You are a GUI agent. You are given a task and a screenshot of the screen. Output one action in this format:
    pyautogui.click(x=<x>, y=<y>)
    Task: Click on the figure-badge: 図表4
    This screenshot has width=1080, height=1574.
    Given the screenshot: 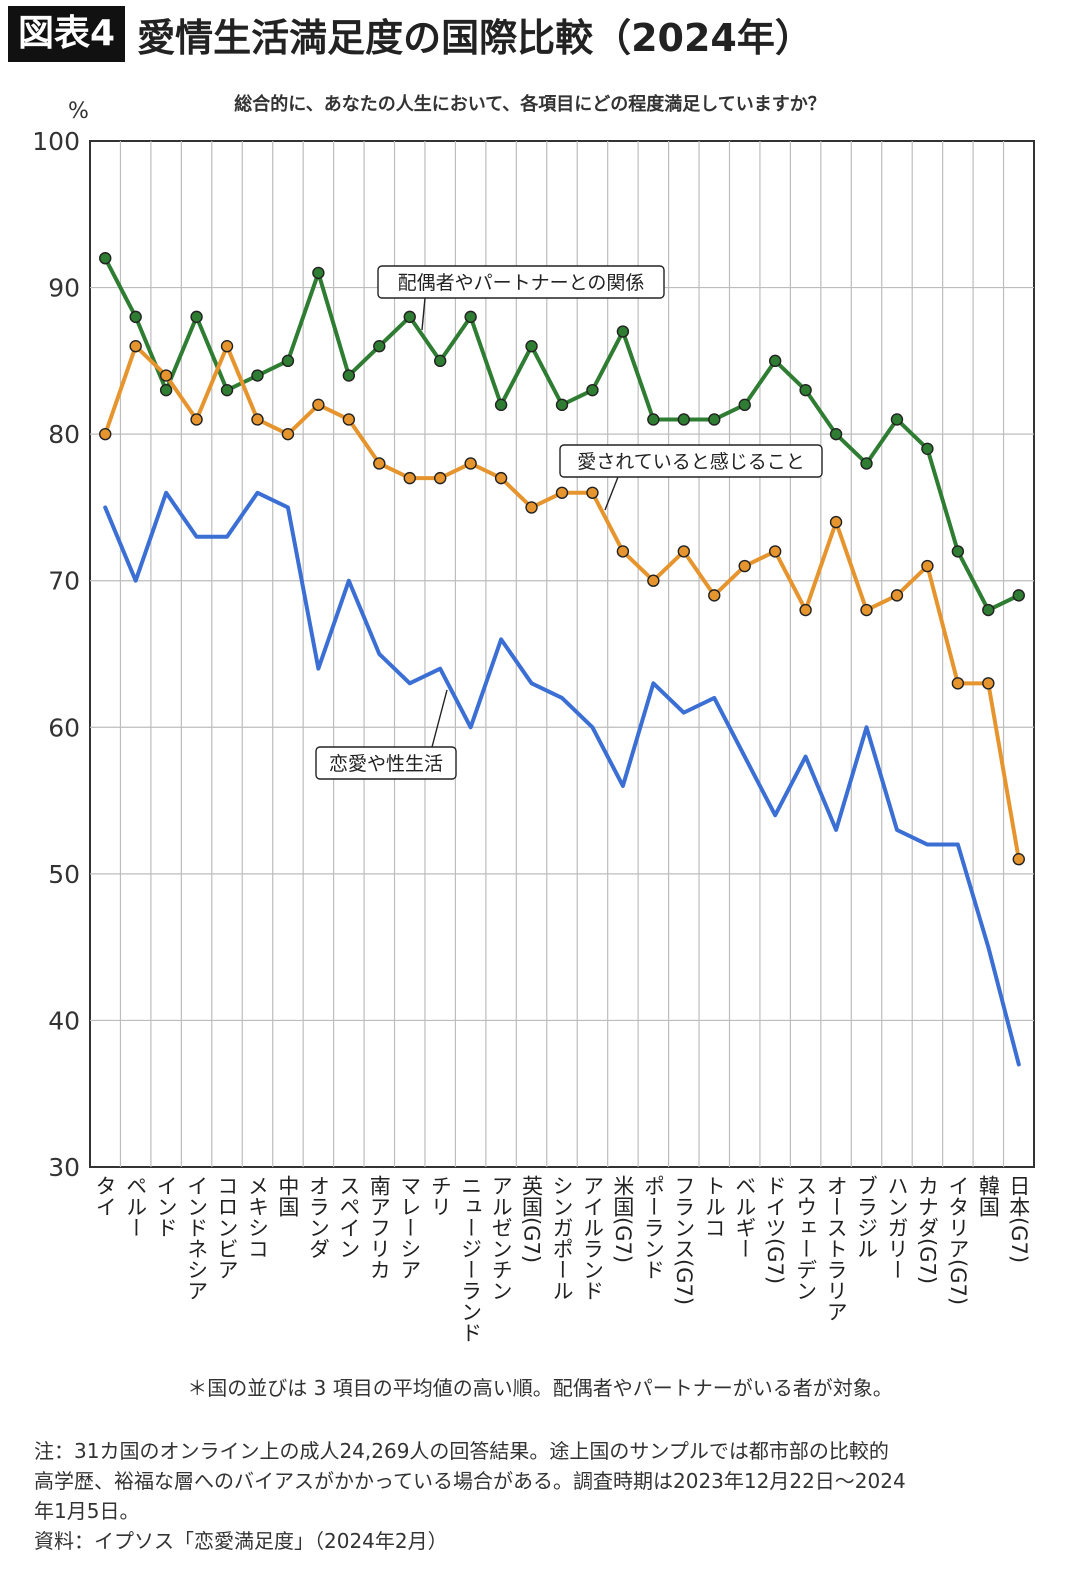 What is the action you would take?
    pyautogui.click(x=67, y=34)
    